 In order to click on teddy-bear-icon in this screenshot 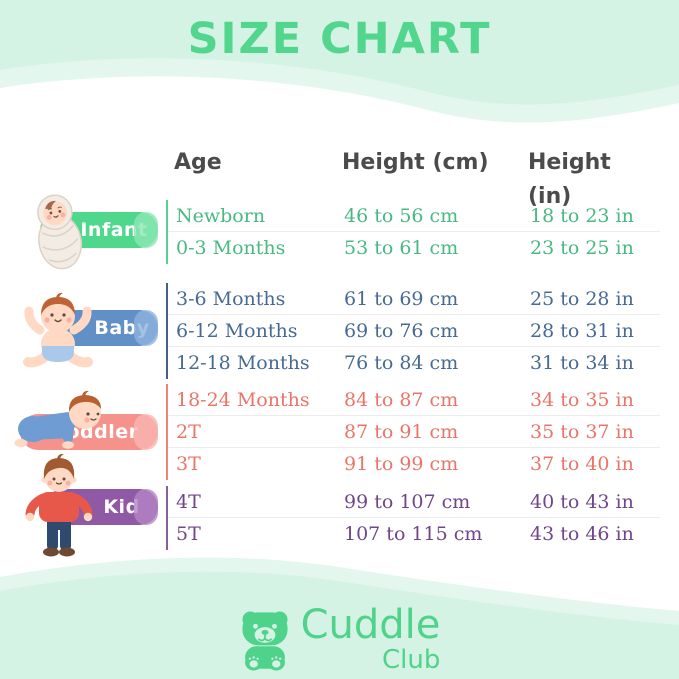, I will do `click(265, 641)`.